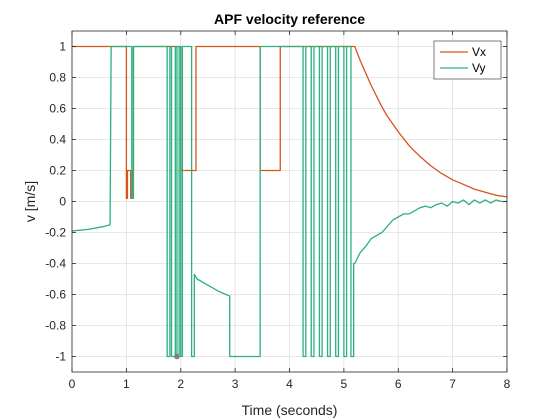  Describe the element at coordinates (55, 295) in the screenshot. I see `y-tick-label: -0.6` at that location.